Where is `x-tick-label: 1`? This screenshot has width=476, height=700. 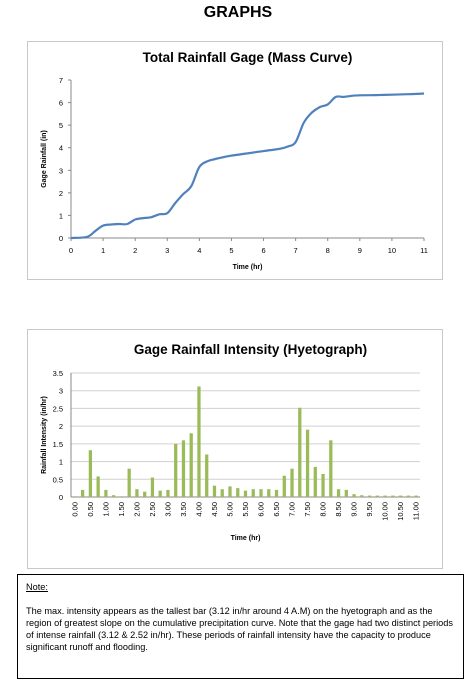
x-tick-label: 1 is located at coordinates (103, 250).